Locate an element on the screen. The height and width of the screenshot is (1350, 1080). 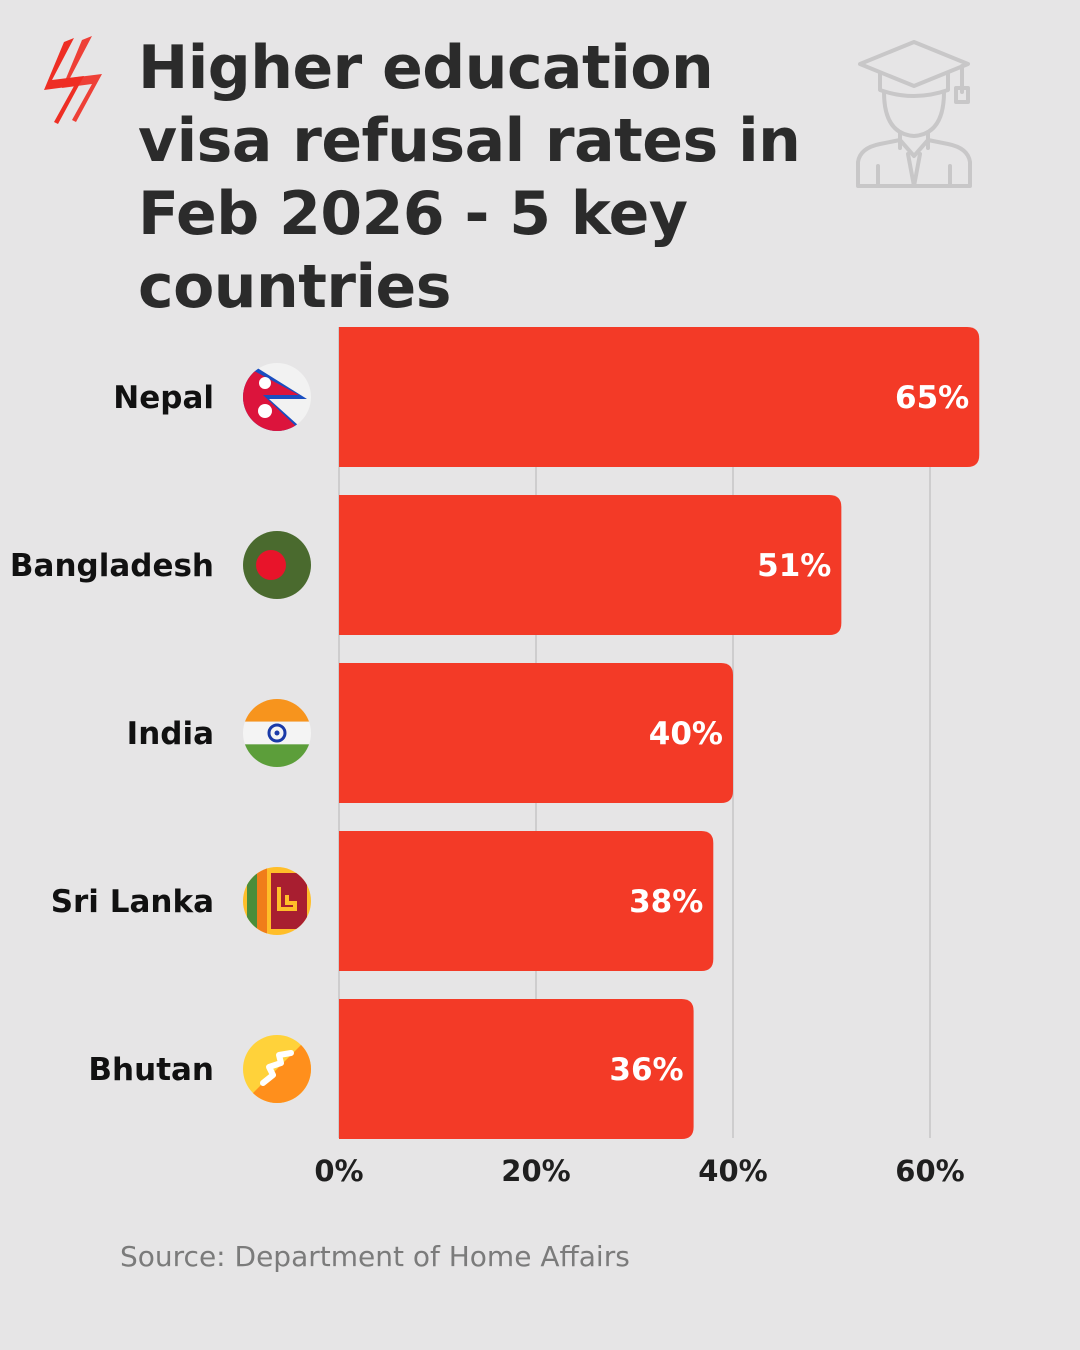
india-flag-icon is located at coordinates (277, 733).